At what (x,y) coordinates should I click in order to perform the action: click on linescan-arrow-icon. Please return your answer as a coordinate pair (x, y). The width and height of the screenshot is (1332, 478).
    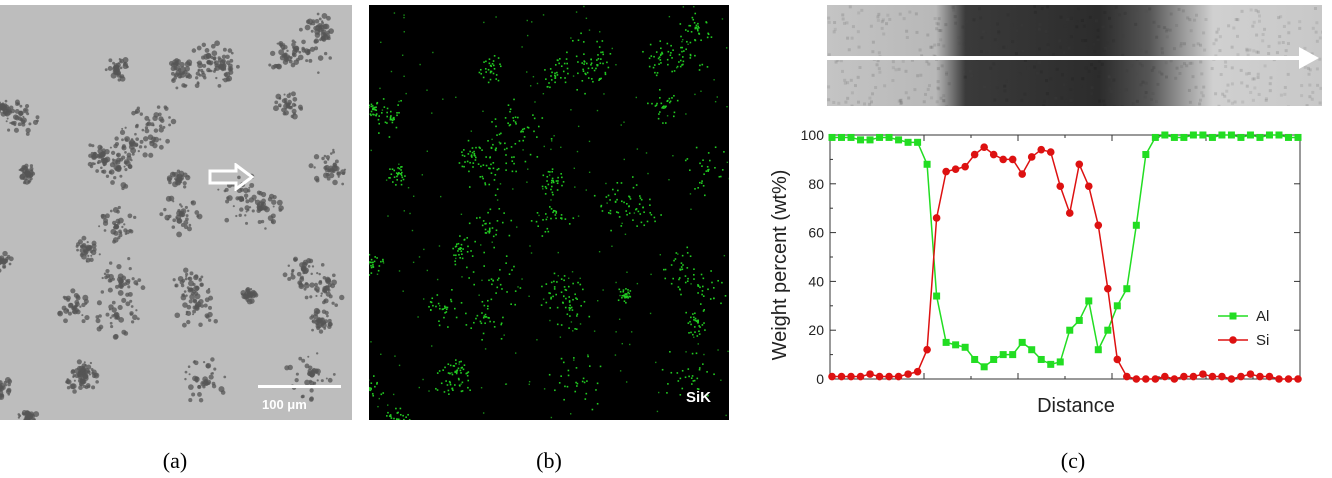
    Looking at the image, I should click on (232, 178).